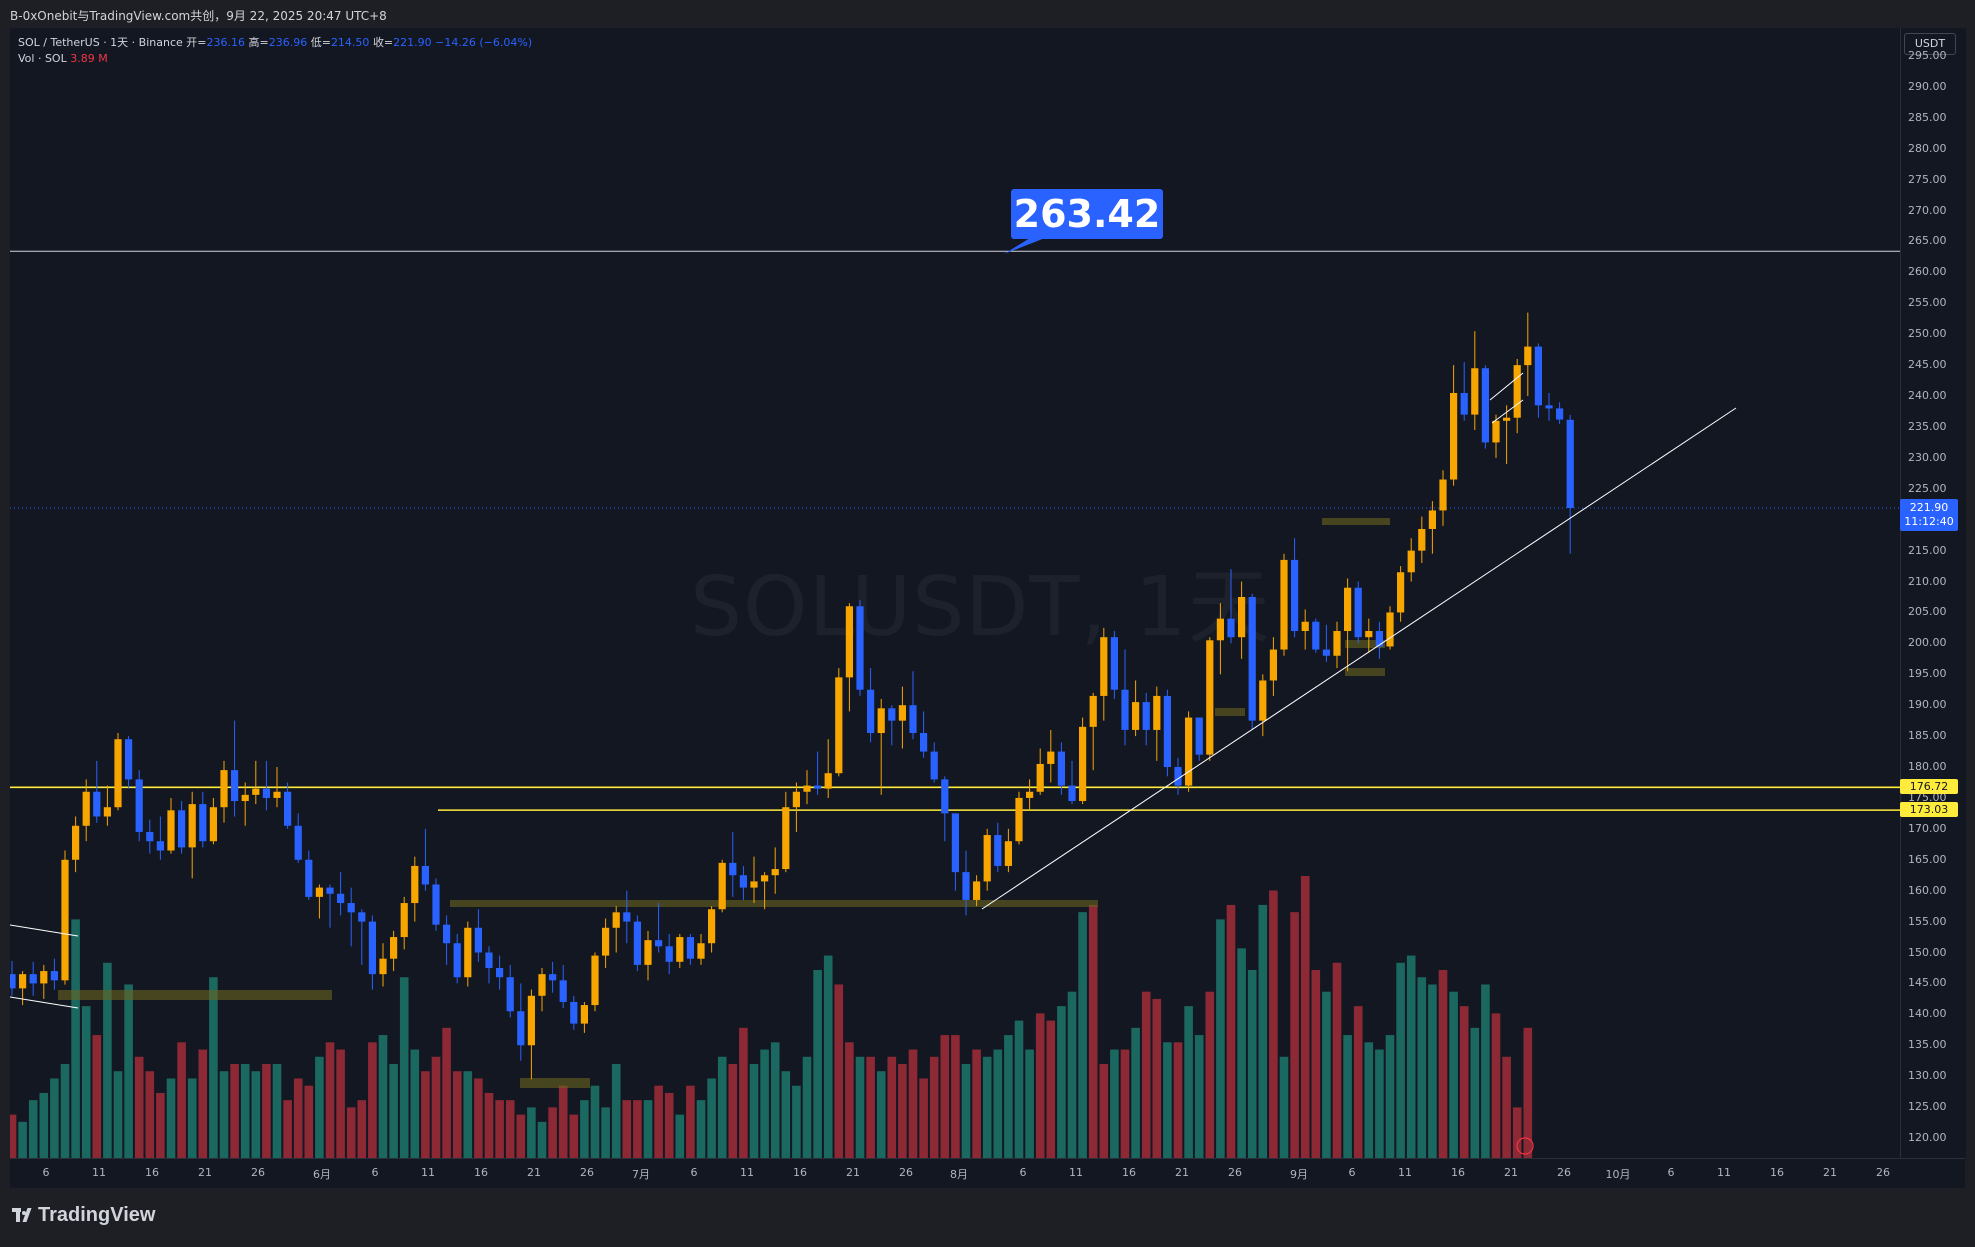  I want to click on price-tick-label: 160.00, so click(1927, 890).